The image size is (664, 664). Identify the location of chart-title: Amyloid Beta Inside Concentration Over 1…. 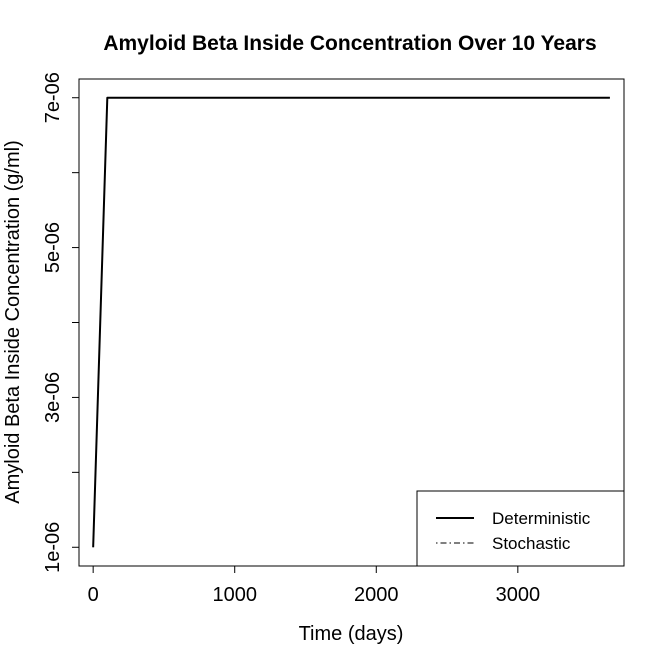
(349, 43).